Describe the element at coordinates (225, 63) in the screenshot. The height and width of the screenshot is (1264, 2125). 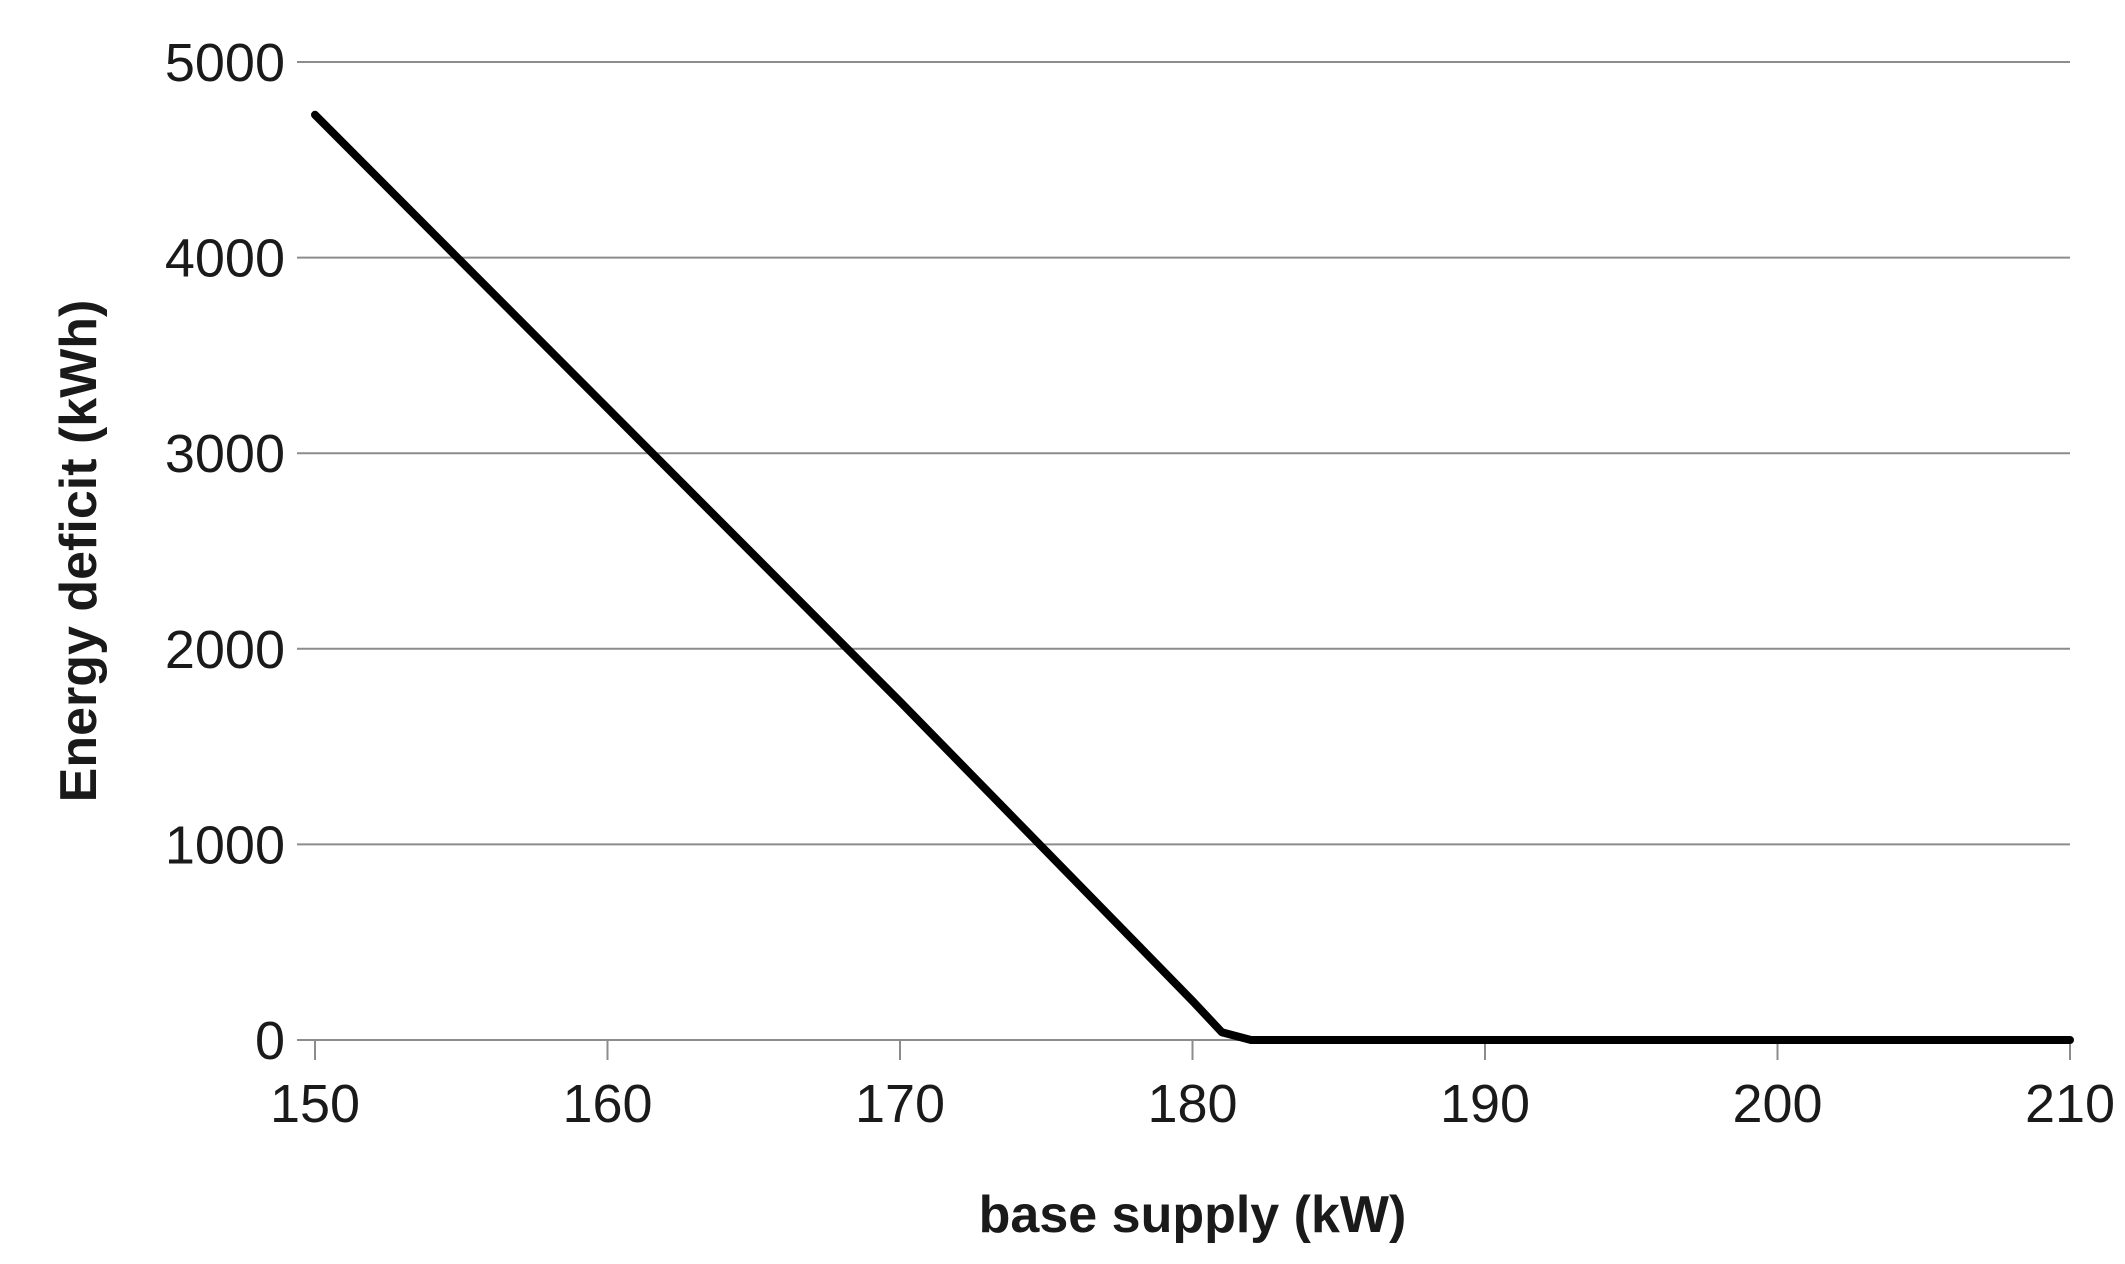
I see `y-tick-label: 5000` at that location.